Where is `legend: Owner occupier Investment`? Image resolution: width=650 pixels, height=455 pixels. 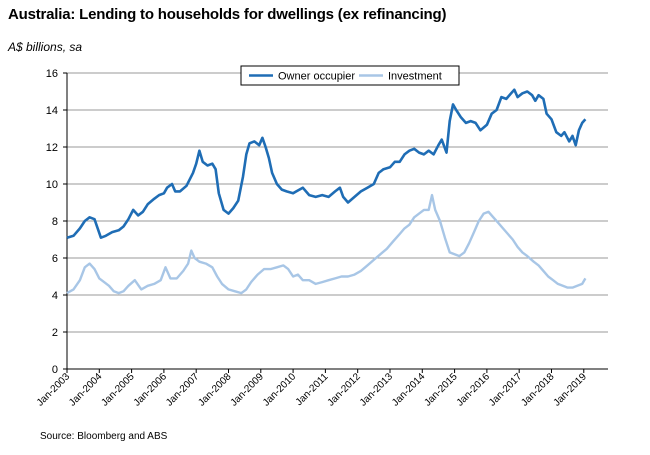
legend: Owner occupier Investment is located at coordinates (350, 75).